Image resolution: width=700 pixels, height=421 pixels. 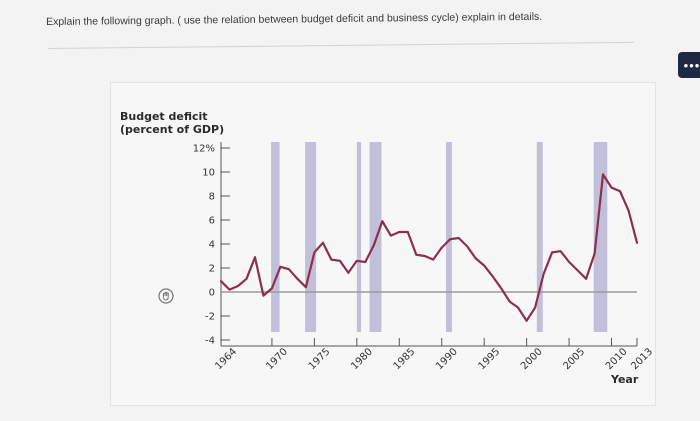 I want to click on y-tick-label: 0, so click(x=212, y=293).